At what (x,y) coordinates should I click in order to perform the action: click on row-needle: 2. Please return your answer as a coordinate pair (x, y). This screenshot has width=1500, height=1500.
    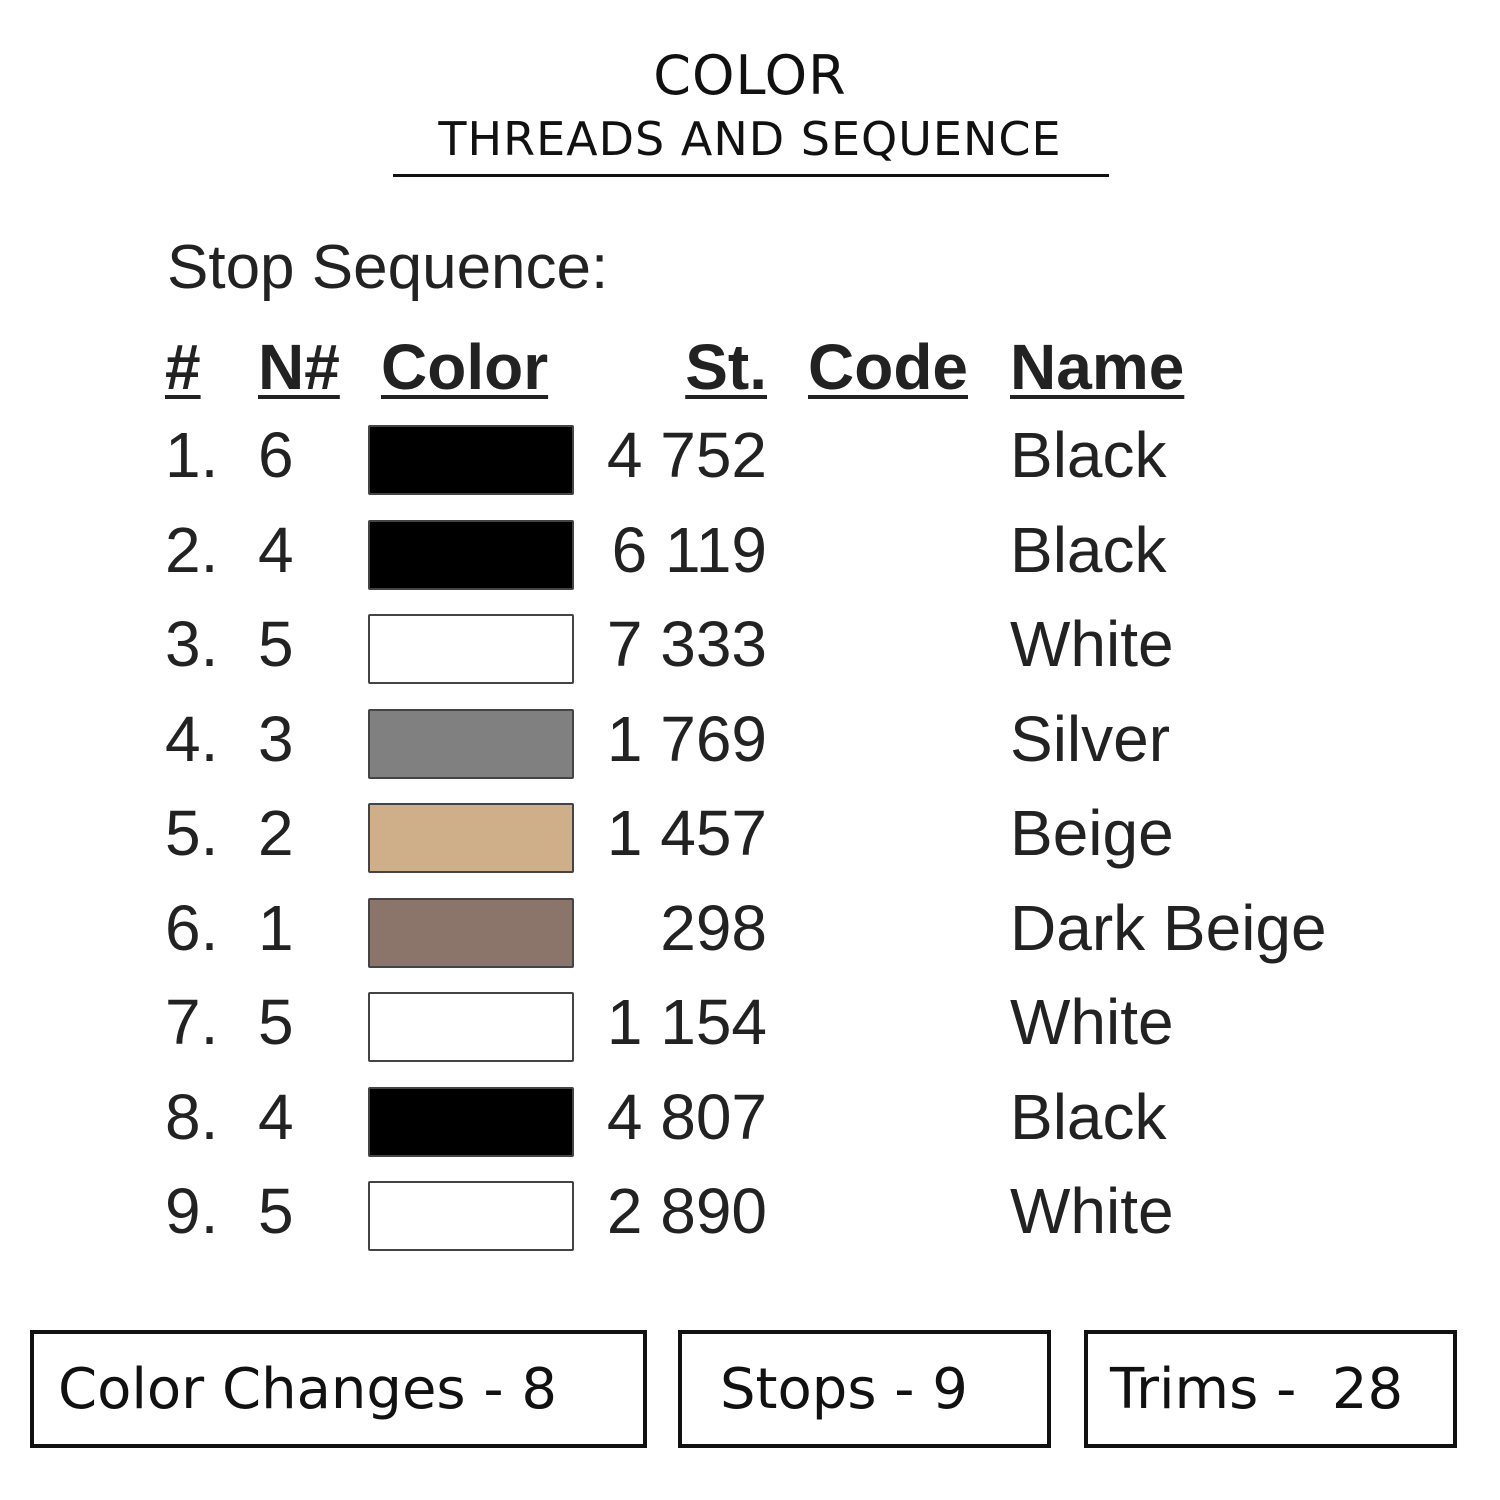
    Looking at the image, I should click on (276, 833).